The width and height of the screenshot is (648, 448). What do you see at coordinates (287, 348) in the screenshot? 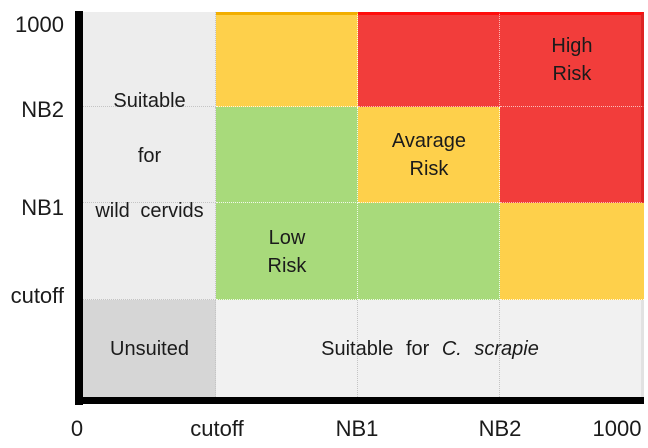
I see `matrix-cell-r3-c1-fgray` at bounding box center [287, 348].